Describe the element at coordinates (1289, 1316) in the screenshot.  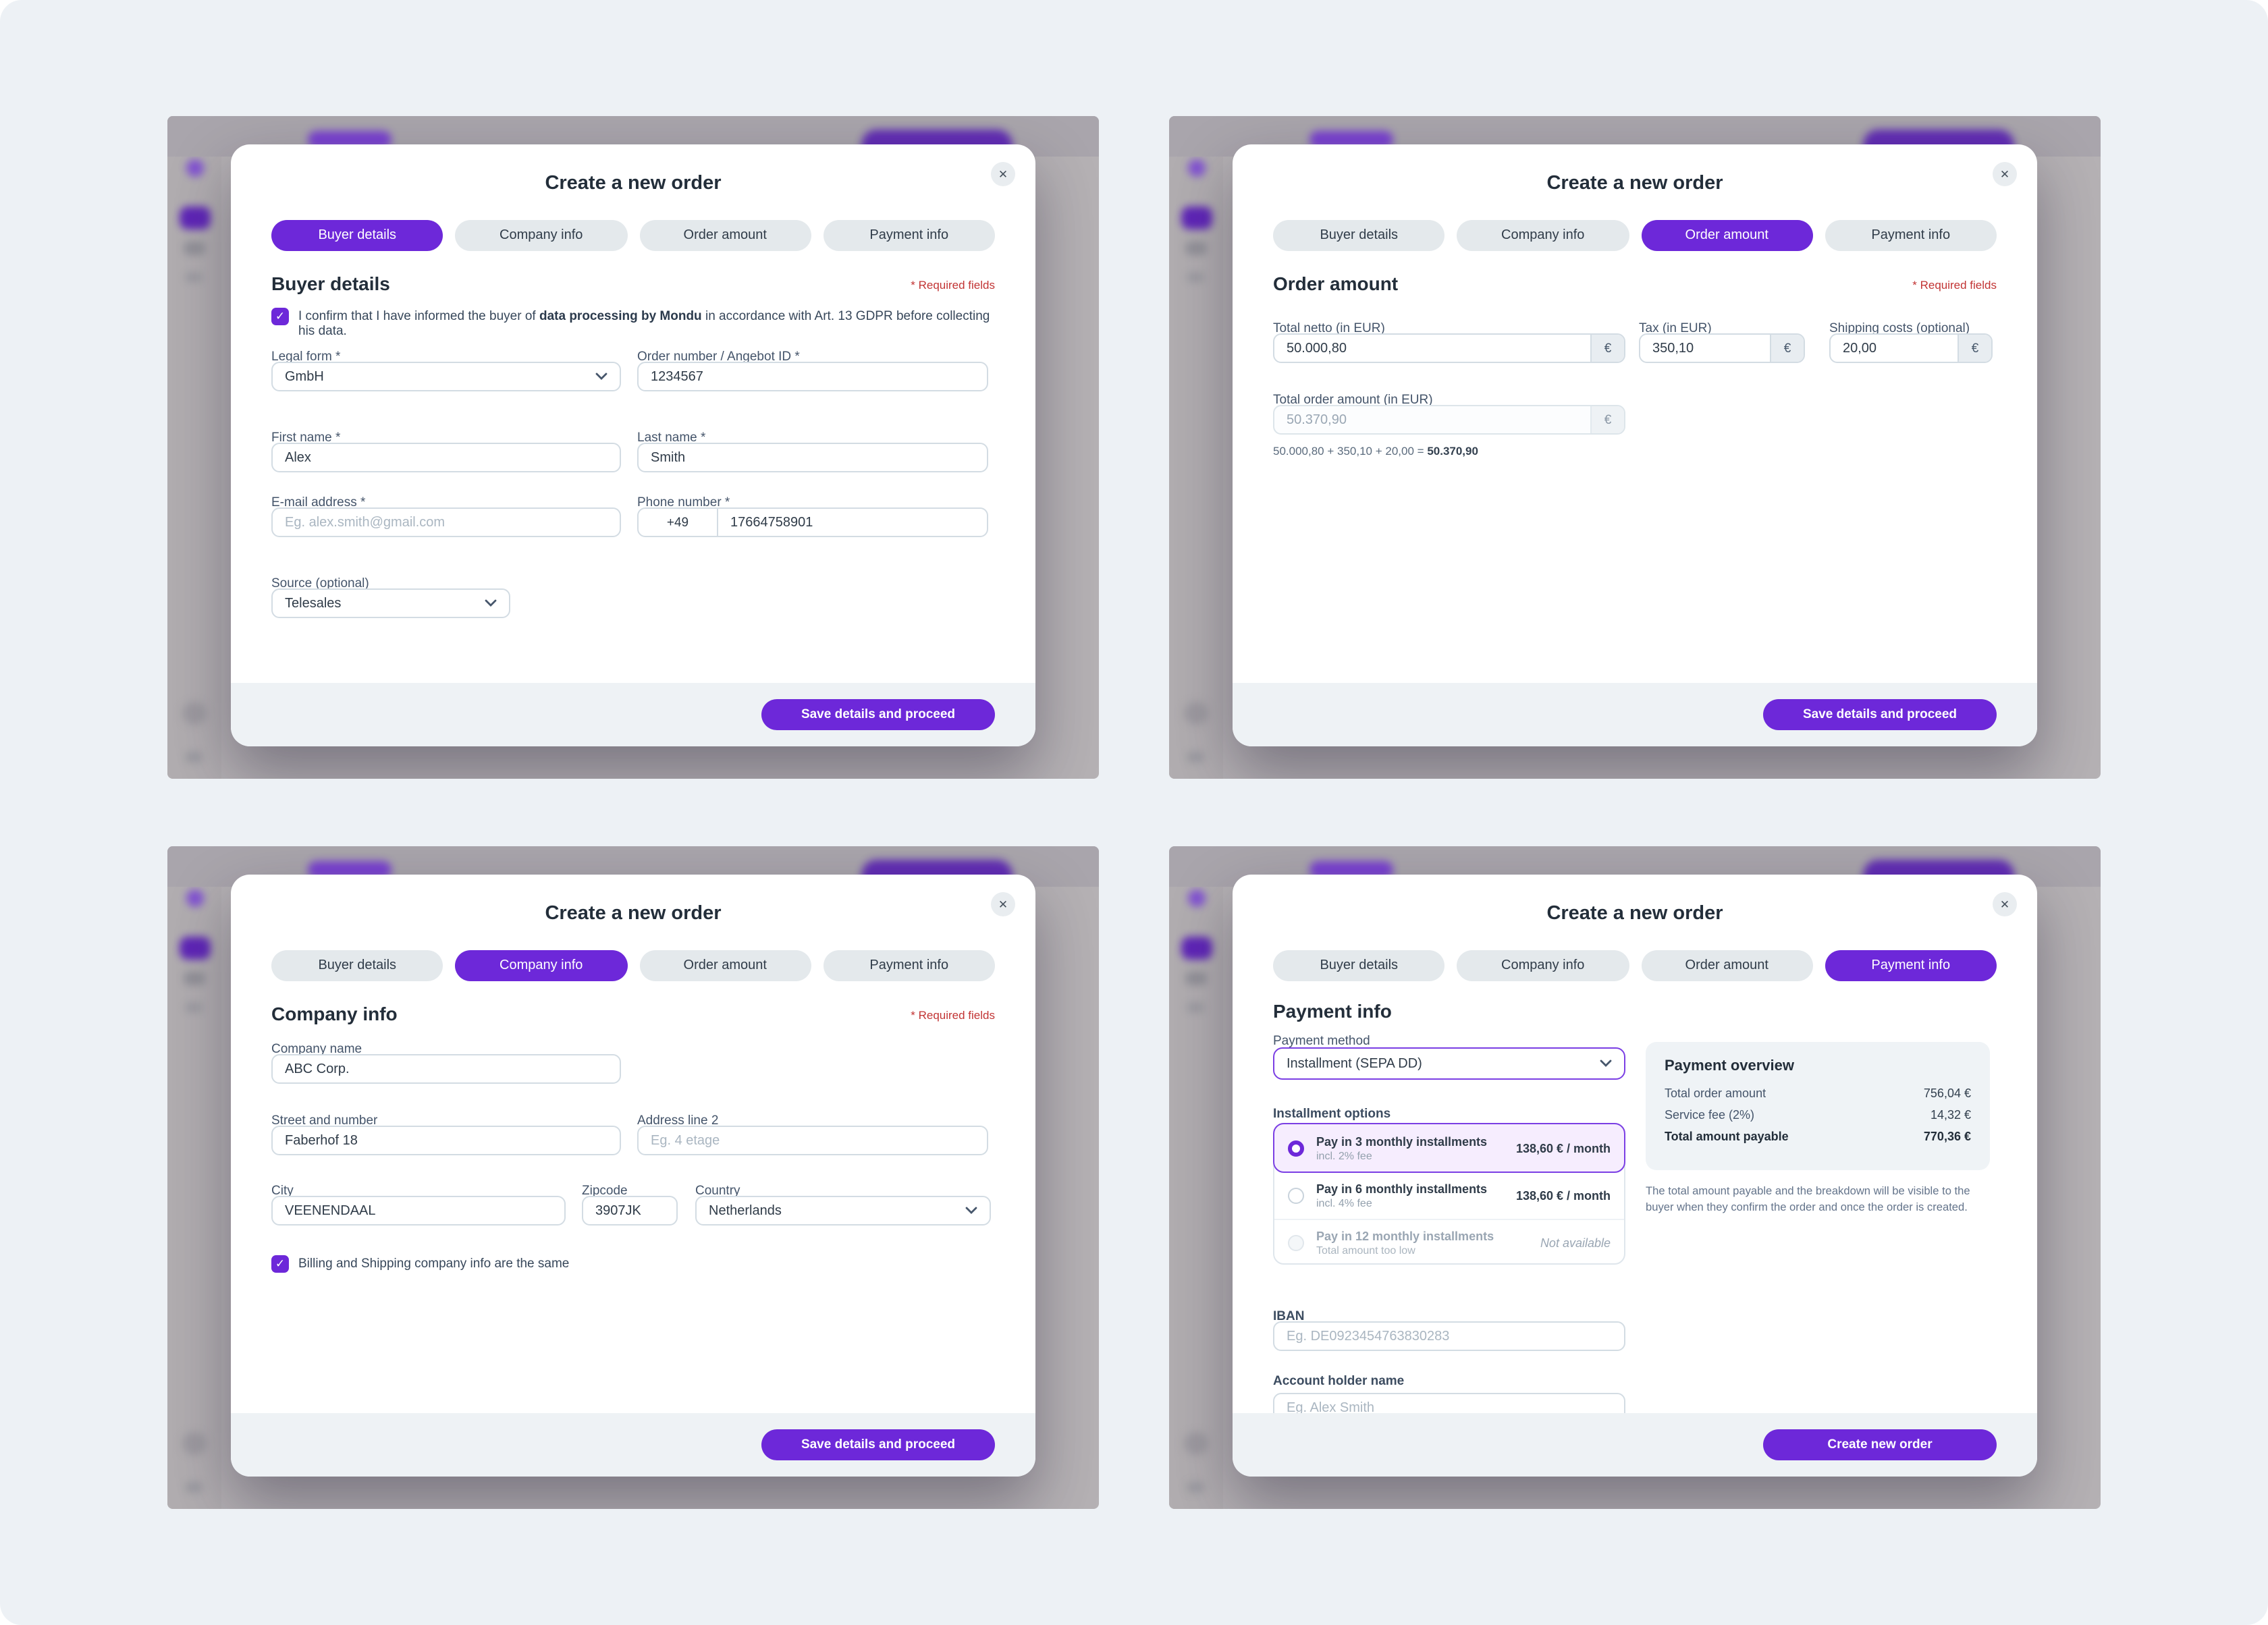
I see `iban-label: IBAN` at that location.